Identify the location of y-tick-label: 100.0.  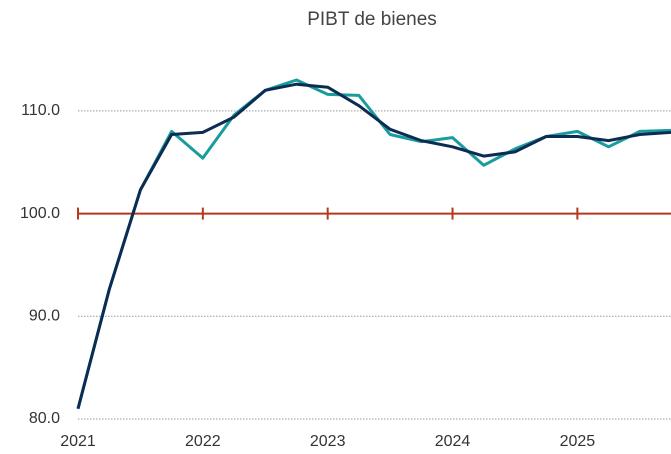
(40, 213).